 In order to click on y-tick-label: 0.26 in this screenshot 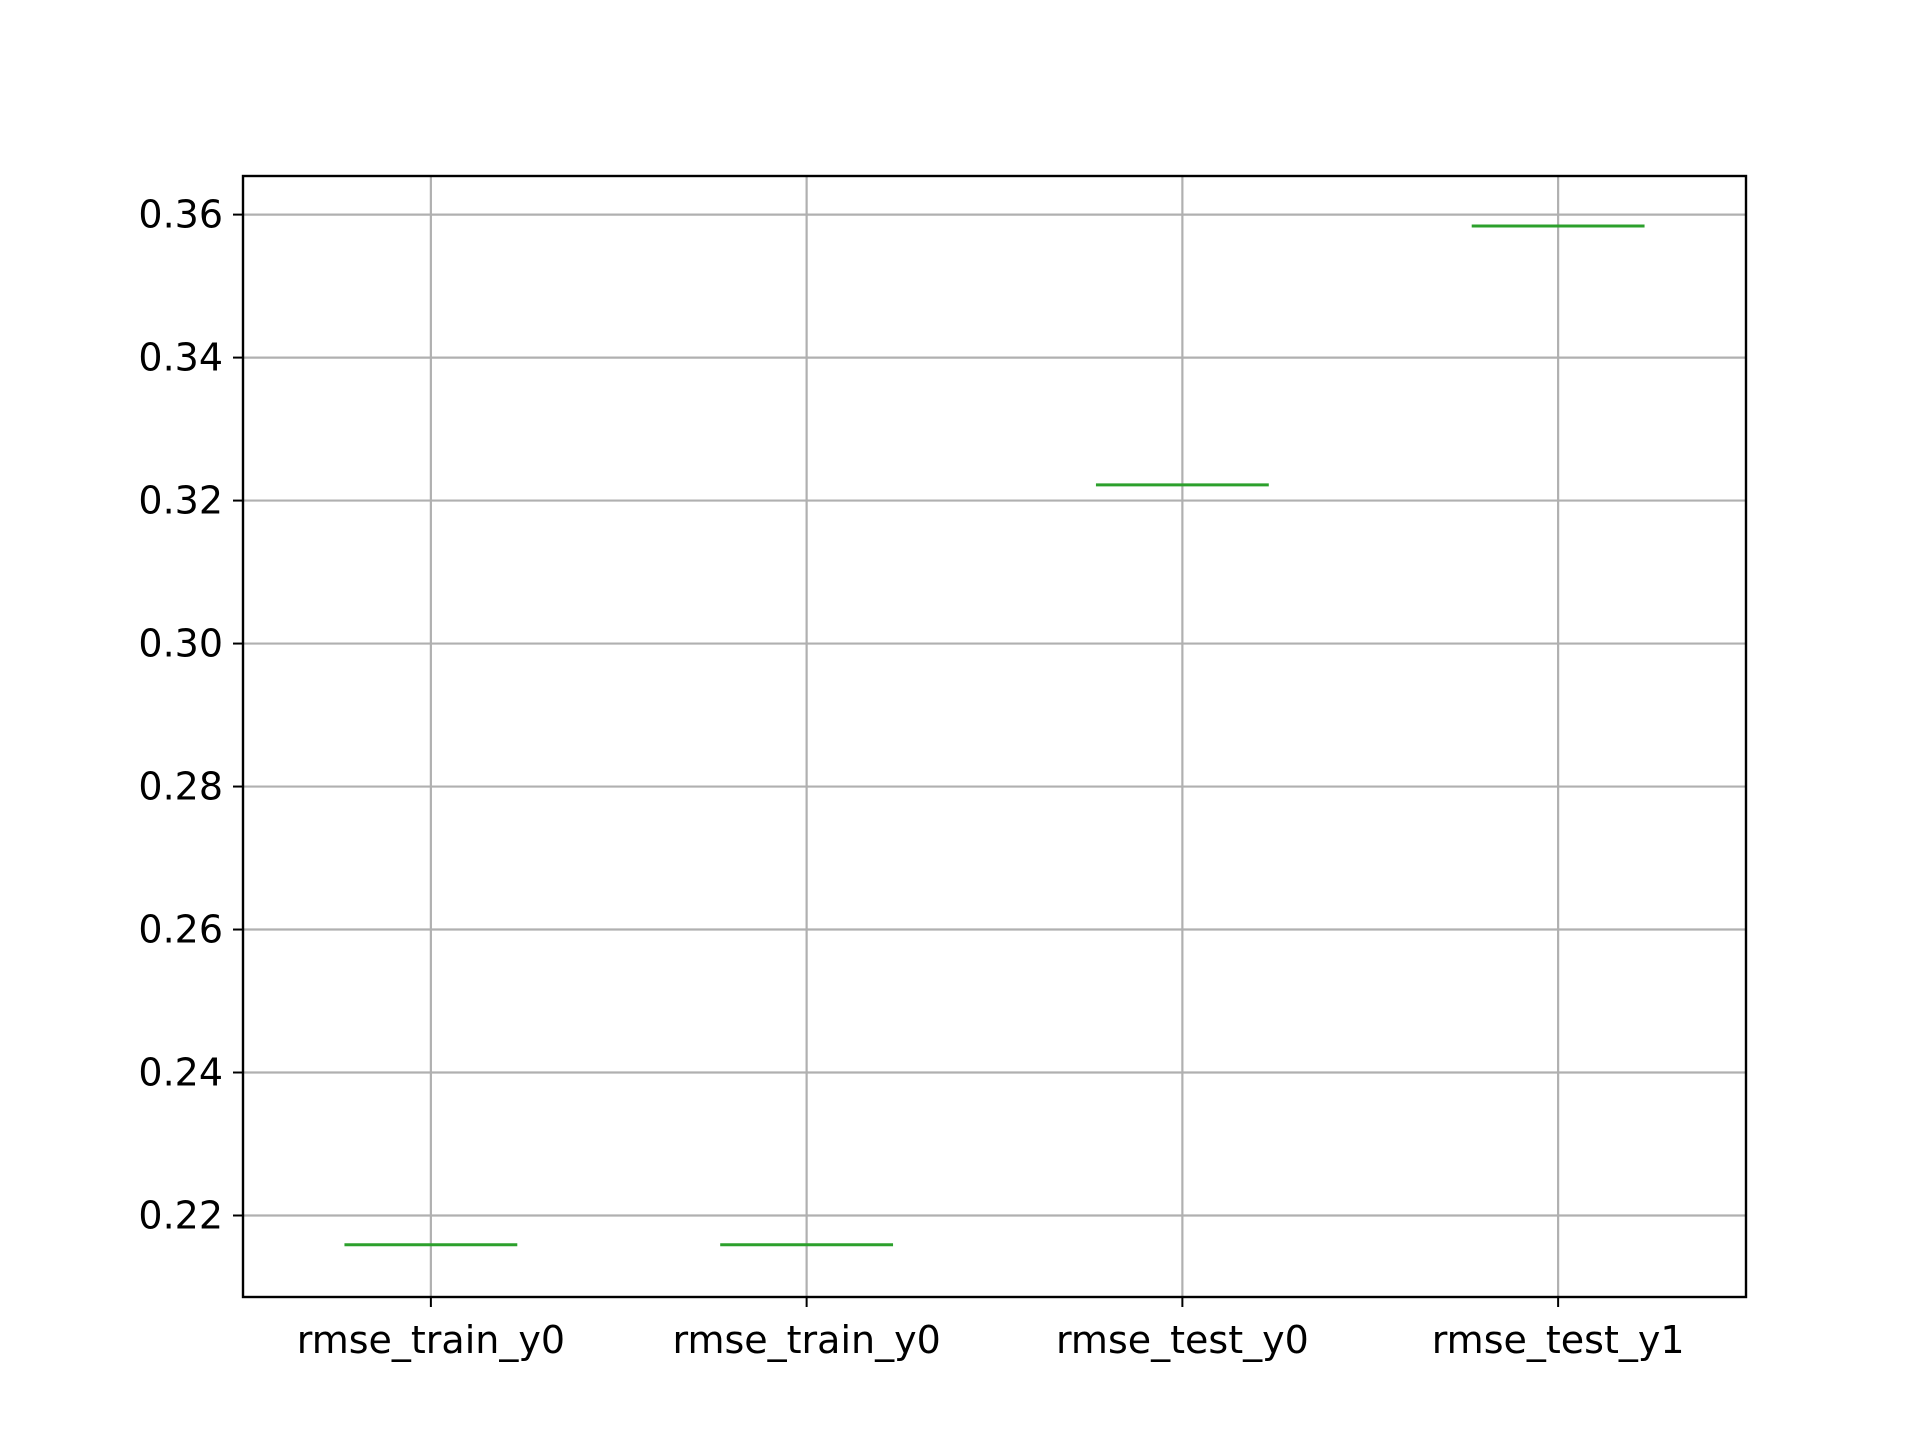, I will do `click(180, 930)`.